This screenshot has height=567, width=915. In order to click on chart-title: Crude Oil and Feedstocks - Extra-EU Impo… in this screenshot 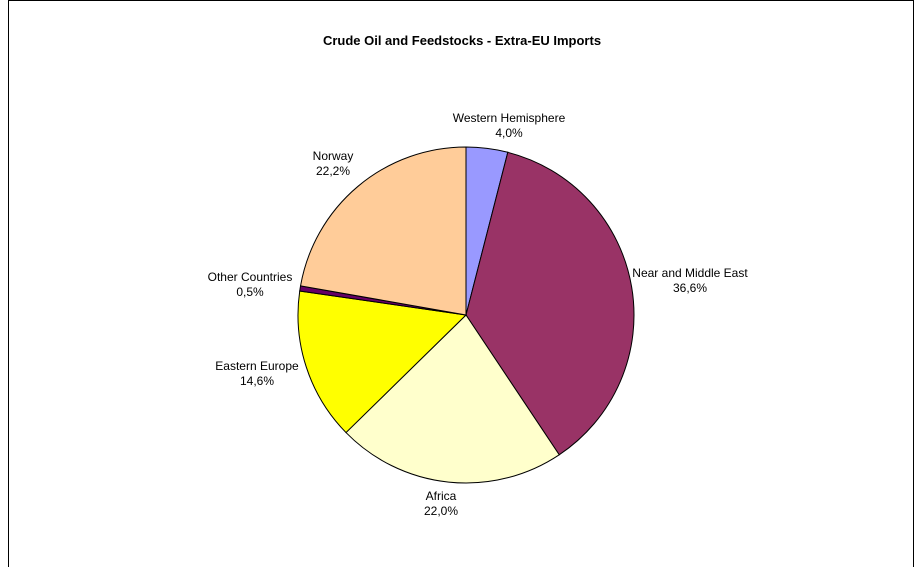, I will do `click(462, 40)`.